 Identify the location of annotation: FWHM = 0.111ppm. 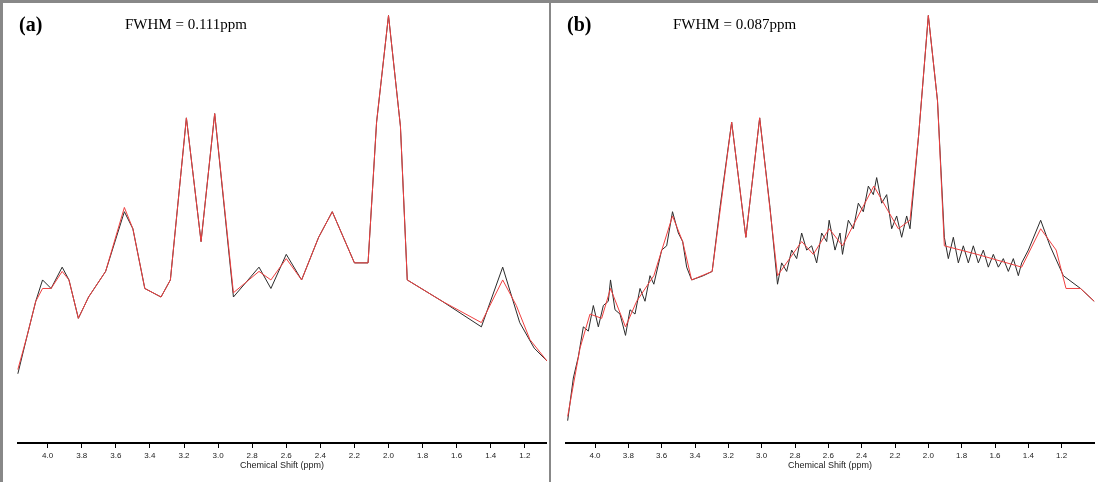
(186, 24).